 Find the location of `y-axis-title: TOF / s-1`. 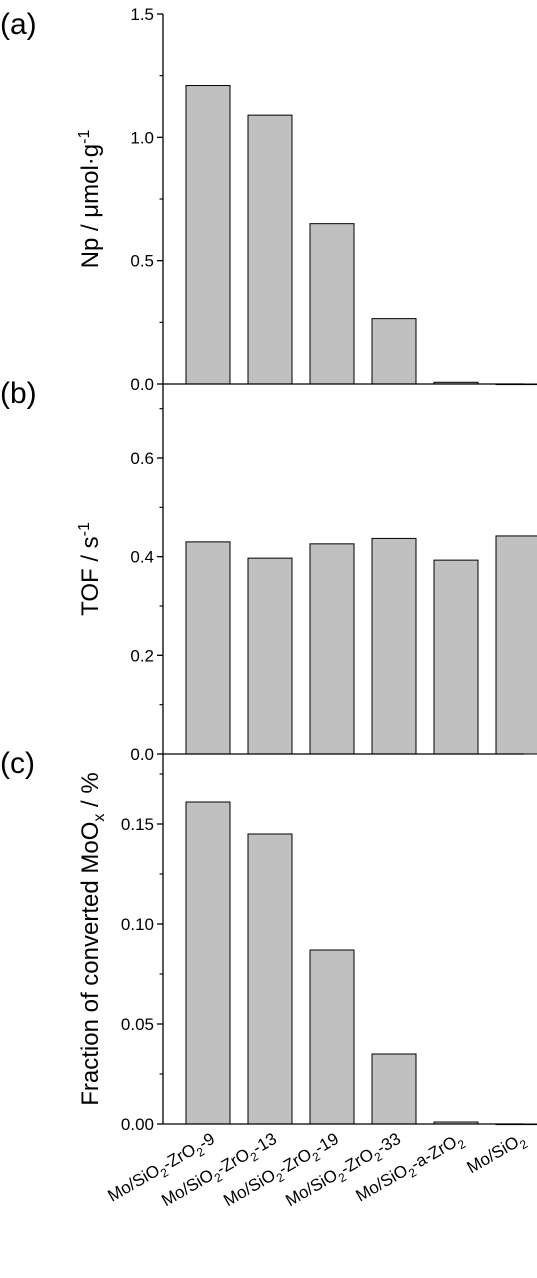

y-axis-title: TOF / s-1 is located at coordinates (90, 569).